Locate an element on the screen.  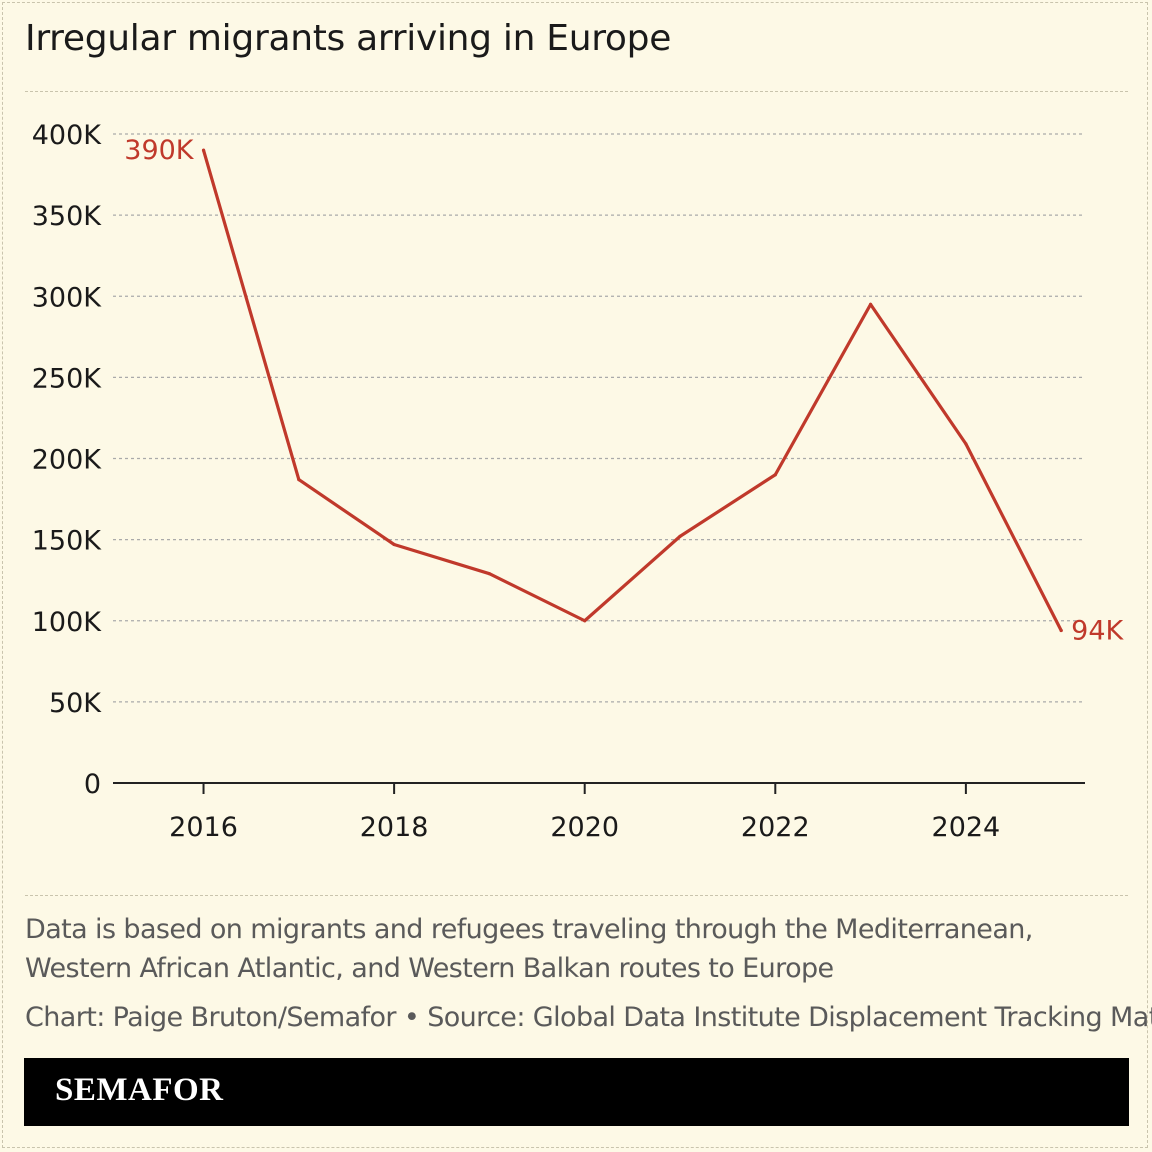
x-tick-label: 2020 is located at coordinates (584, 827).